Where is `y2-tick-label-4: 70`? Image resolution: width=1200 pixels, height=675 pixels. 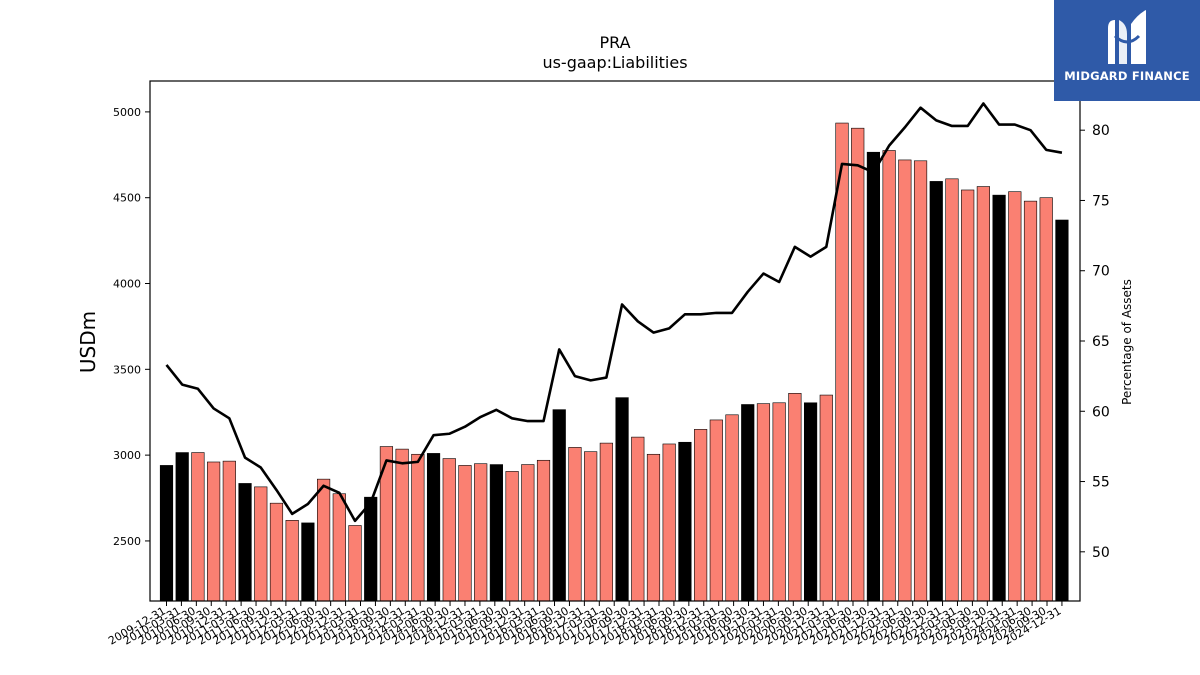
y2-tick-label-4: 70 is located at coordinates (1101, 272).